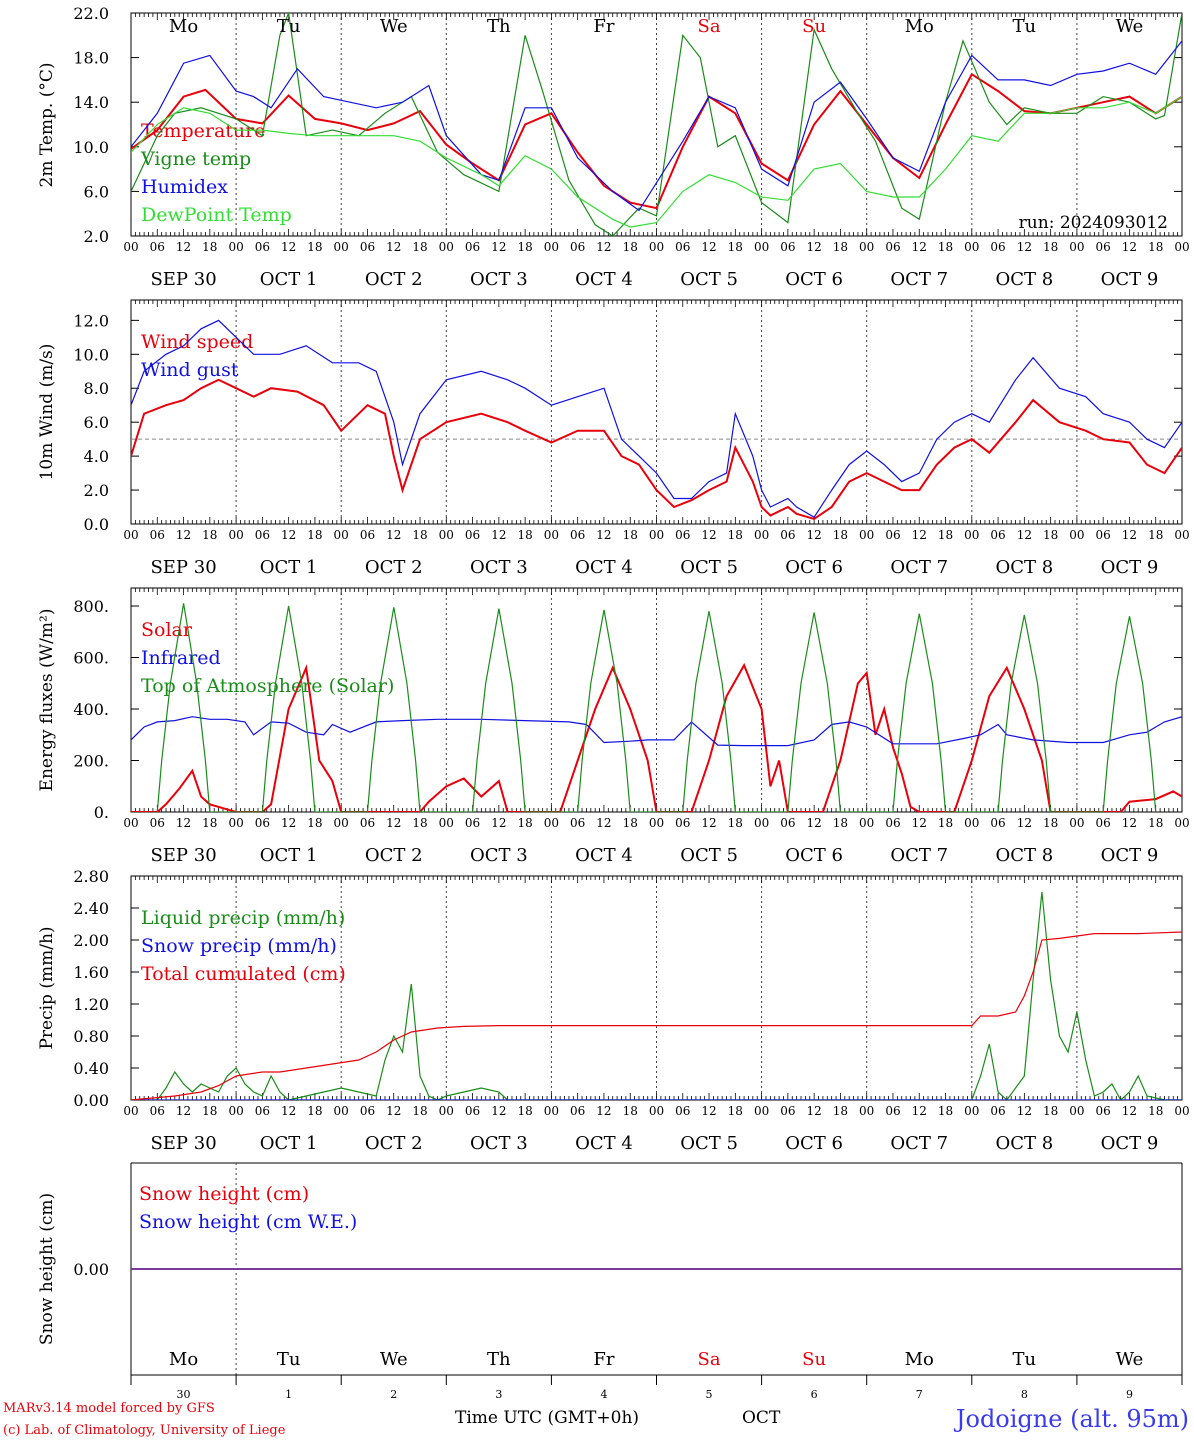 The width and height of the screenshot is (1194, 1440). What do you see at coordinates (709, 1359) in the screenshot?
I see `day-name: Sa` at bounding box center [709, 1359].